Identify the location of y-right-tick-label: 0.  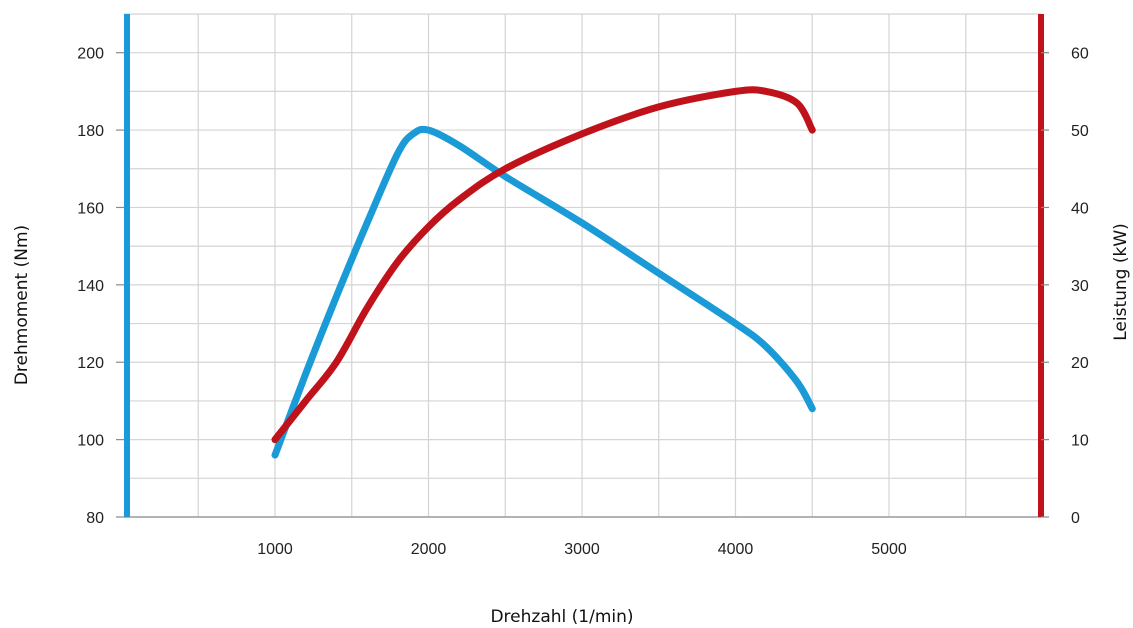
(1075, 518).